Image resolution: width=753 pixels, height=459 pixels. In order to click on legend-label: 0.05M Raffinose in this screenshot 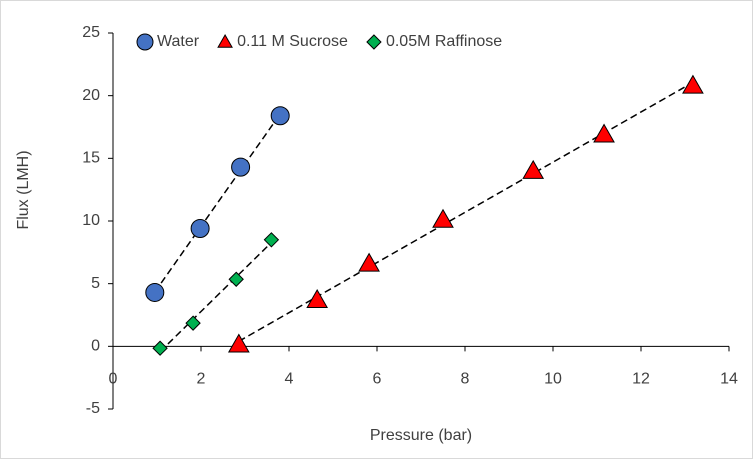, I will do `click(444, 41)`.